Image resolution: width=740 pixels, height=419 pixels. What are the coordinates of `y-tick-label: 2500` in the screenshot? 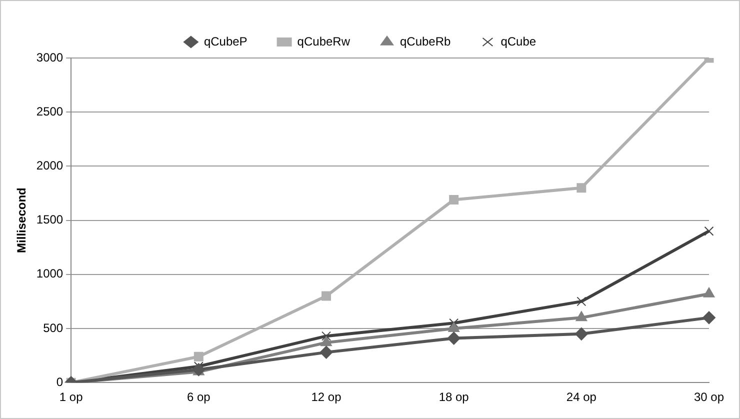 It's located at (50, 111).